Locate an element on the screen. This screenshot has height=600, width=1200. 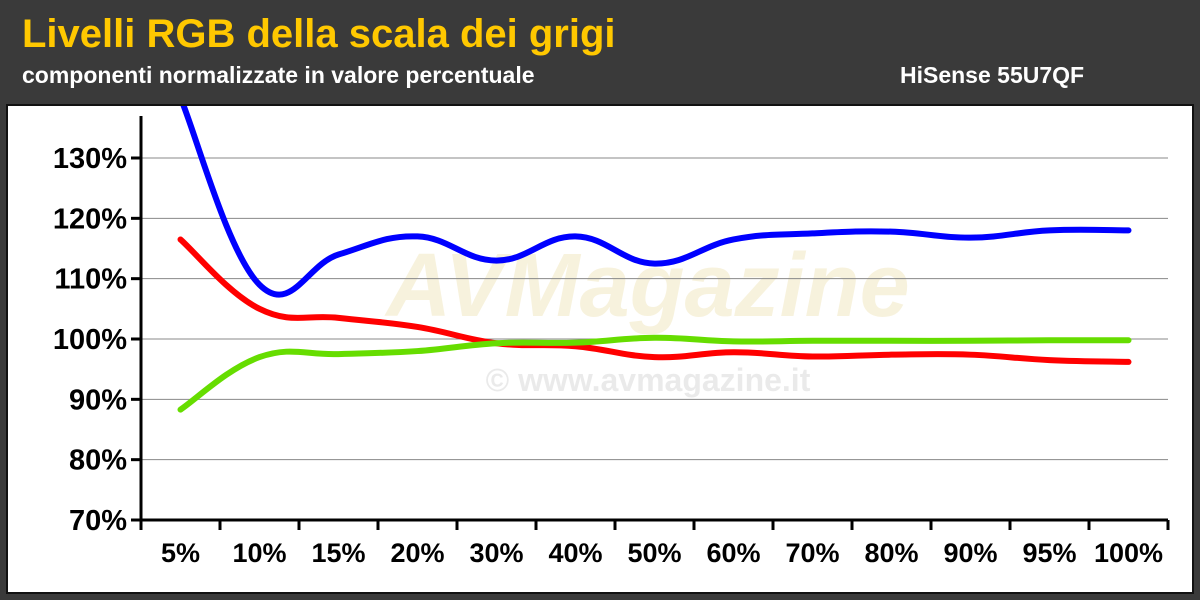
chart-title: Livelli RGB della scala dei grigi is located at coordinates (319, 34).